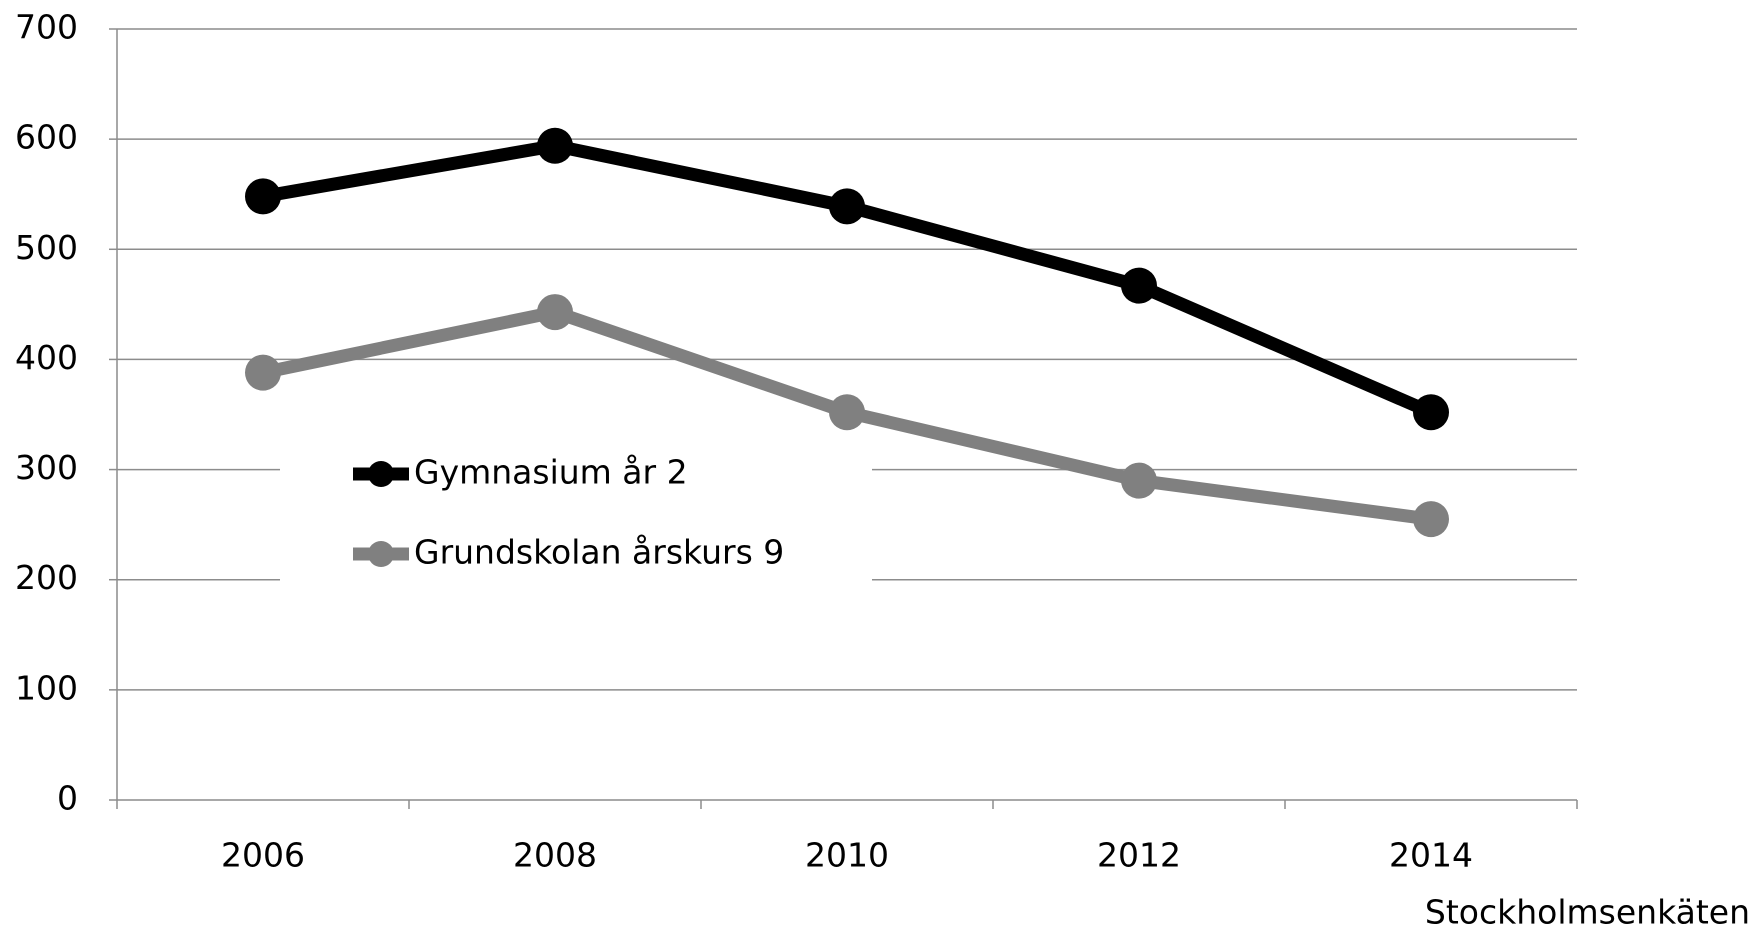 The height and width of the screenshot is (934, 1758). I want to click on source-label: Stockholmsenkäten, so click(1587, 912).